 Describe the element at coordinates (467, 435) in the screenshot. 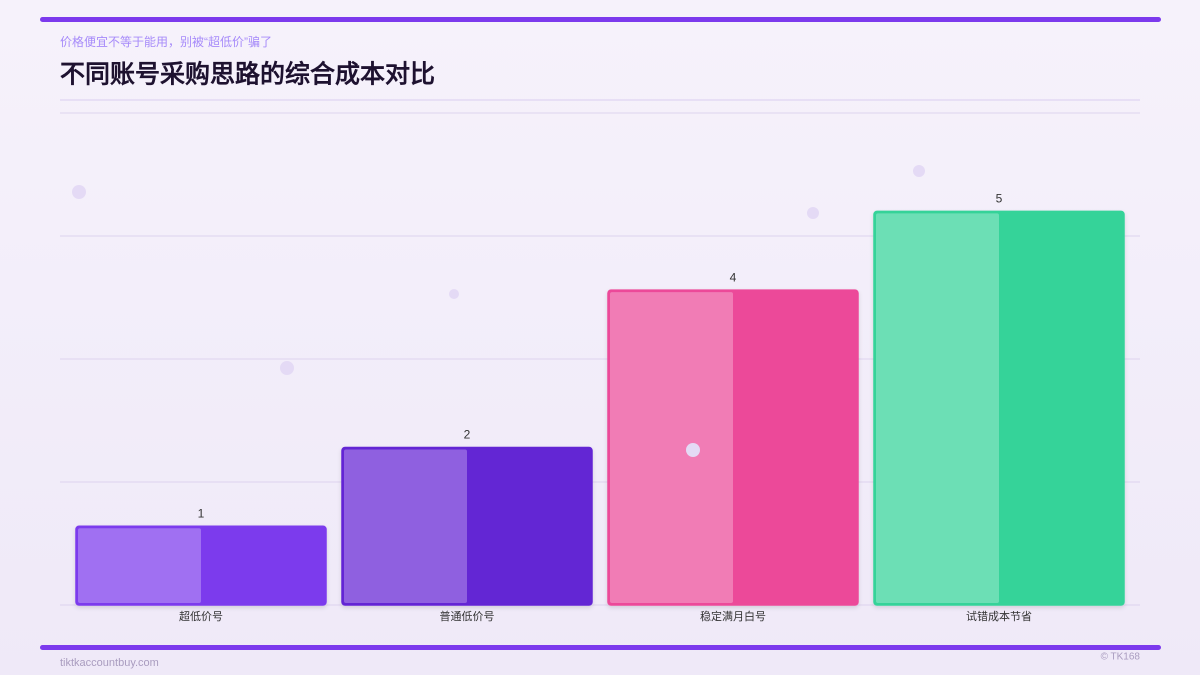

I see `value-label: 2` at that location.